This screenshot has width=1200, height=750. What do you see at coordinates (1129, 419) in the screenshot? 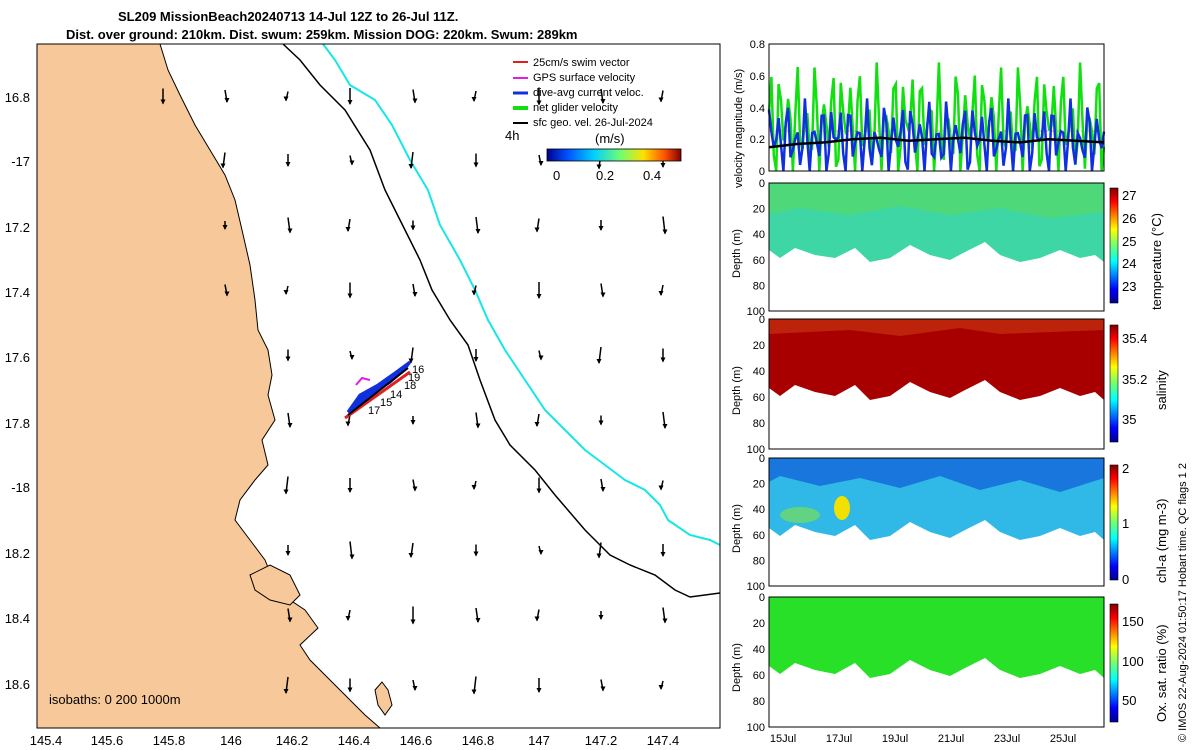
I see `cbar-tick: 35` at bounding box center [1129, 419].